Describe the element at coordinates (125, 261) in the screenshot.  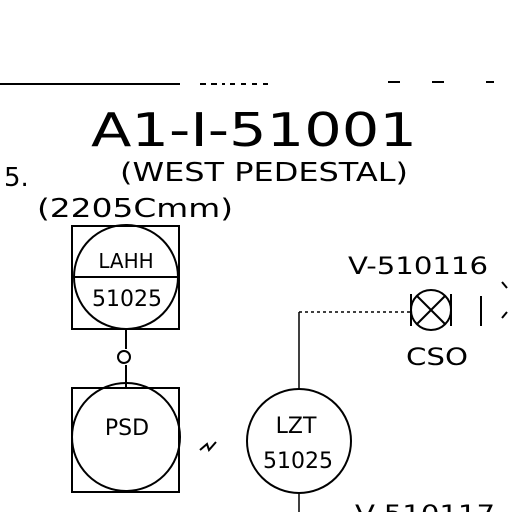
I see `lahh-function-label: LAHH` at that location.